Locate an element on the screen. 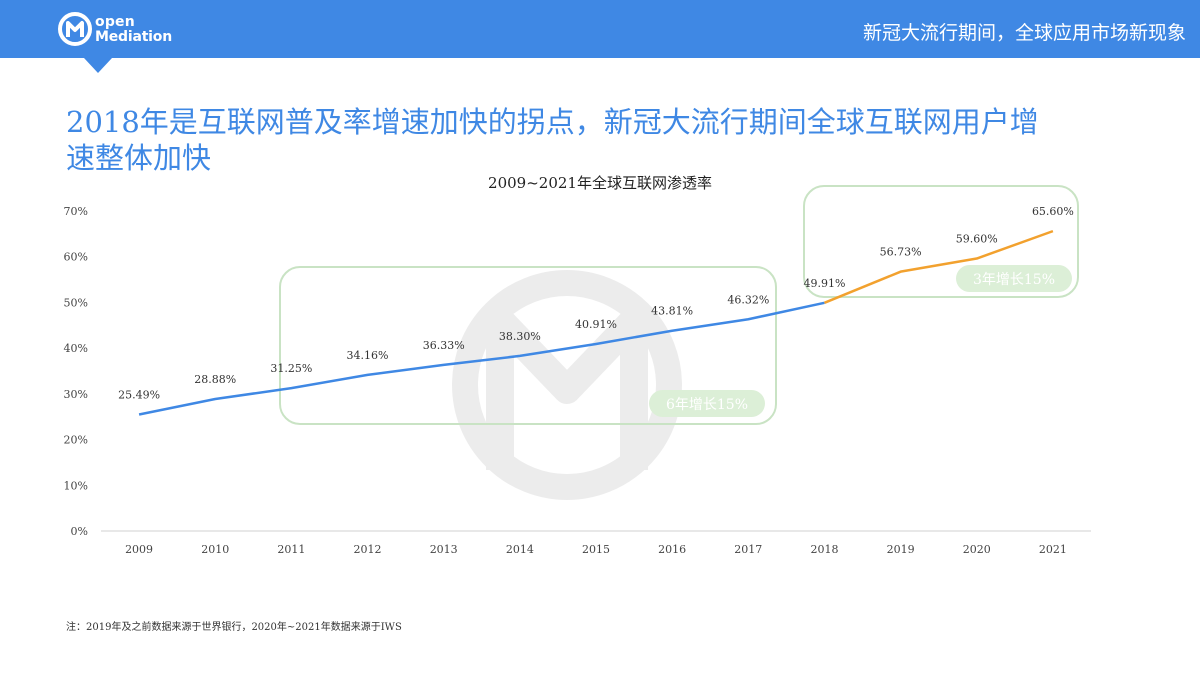 The width and height of the screenshot is (1200, 675). y-tick-label: 60% is located at coordinates (76, 257).